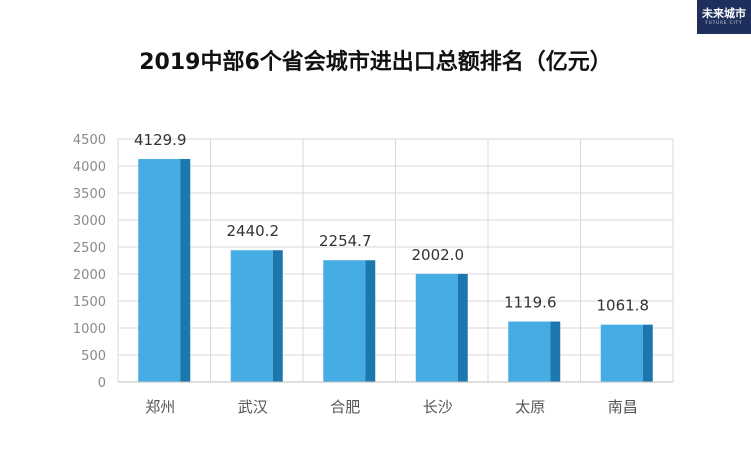 The width and height of the screenshot is (751, 451). What do you see at coordinates (724, 22) in the screenshot?
I see `logo-subtext: FUTURE CITY` at bounding box center [724, 22].